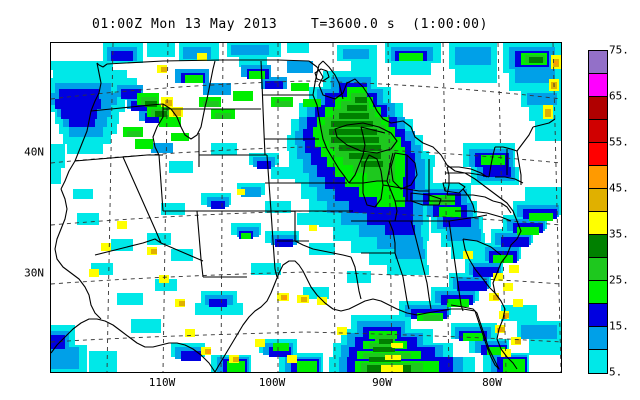 The width and height of the screenshot is (640, 400). What do you see at coordinates (382, 382) in the screenshot?
I see `x-tick-90w: 90W` at bounding box center [382, 382].